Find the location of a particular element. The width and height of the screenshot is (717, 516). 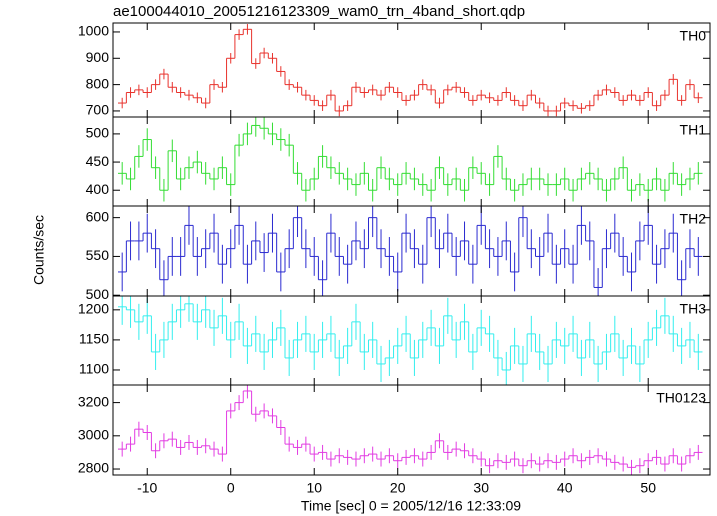

y-tick-label: 400 is located at coordinates (98, 189).